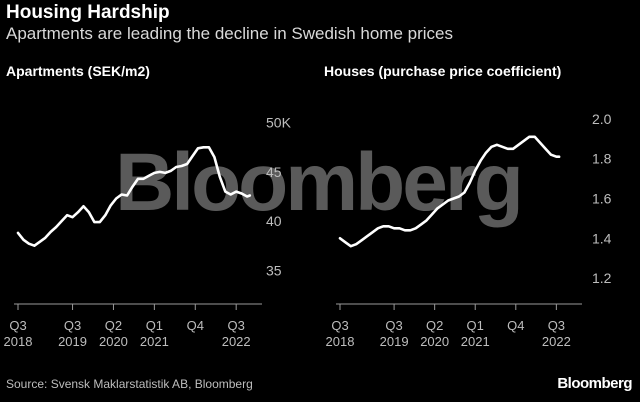  Describe the element at coordinates (72, 341) in the screenshot. I see `apartments-xtick-year: 2019` at that location.